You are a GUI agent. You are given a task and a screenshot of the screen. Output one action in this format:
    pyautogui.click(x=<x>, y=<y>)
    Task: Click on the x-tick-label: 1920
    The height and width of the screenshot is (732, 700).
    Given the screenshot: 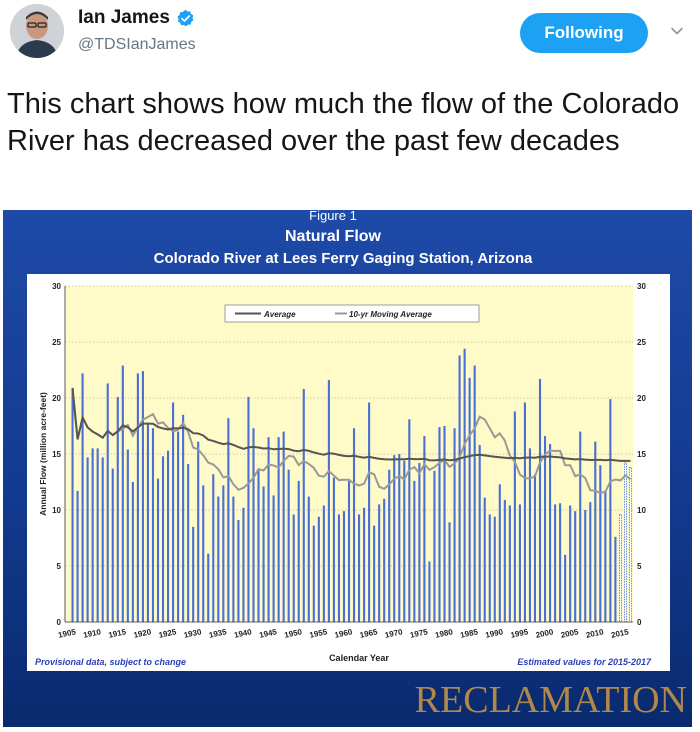 What is the action you would take?
    pyautogui.click(x=143, y=633)
    